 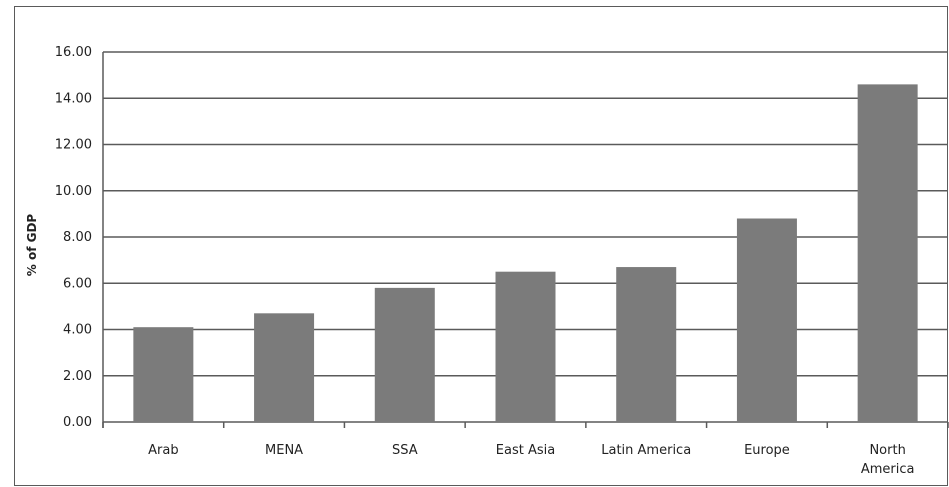 What do you see at coordinates (887, 450) in the screenshot?
I see `x-category-label-line: North` at bounding box center [887, 450].